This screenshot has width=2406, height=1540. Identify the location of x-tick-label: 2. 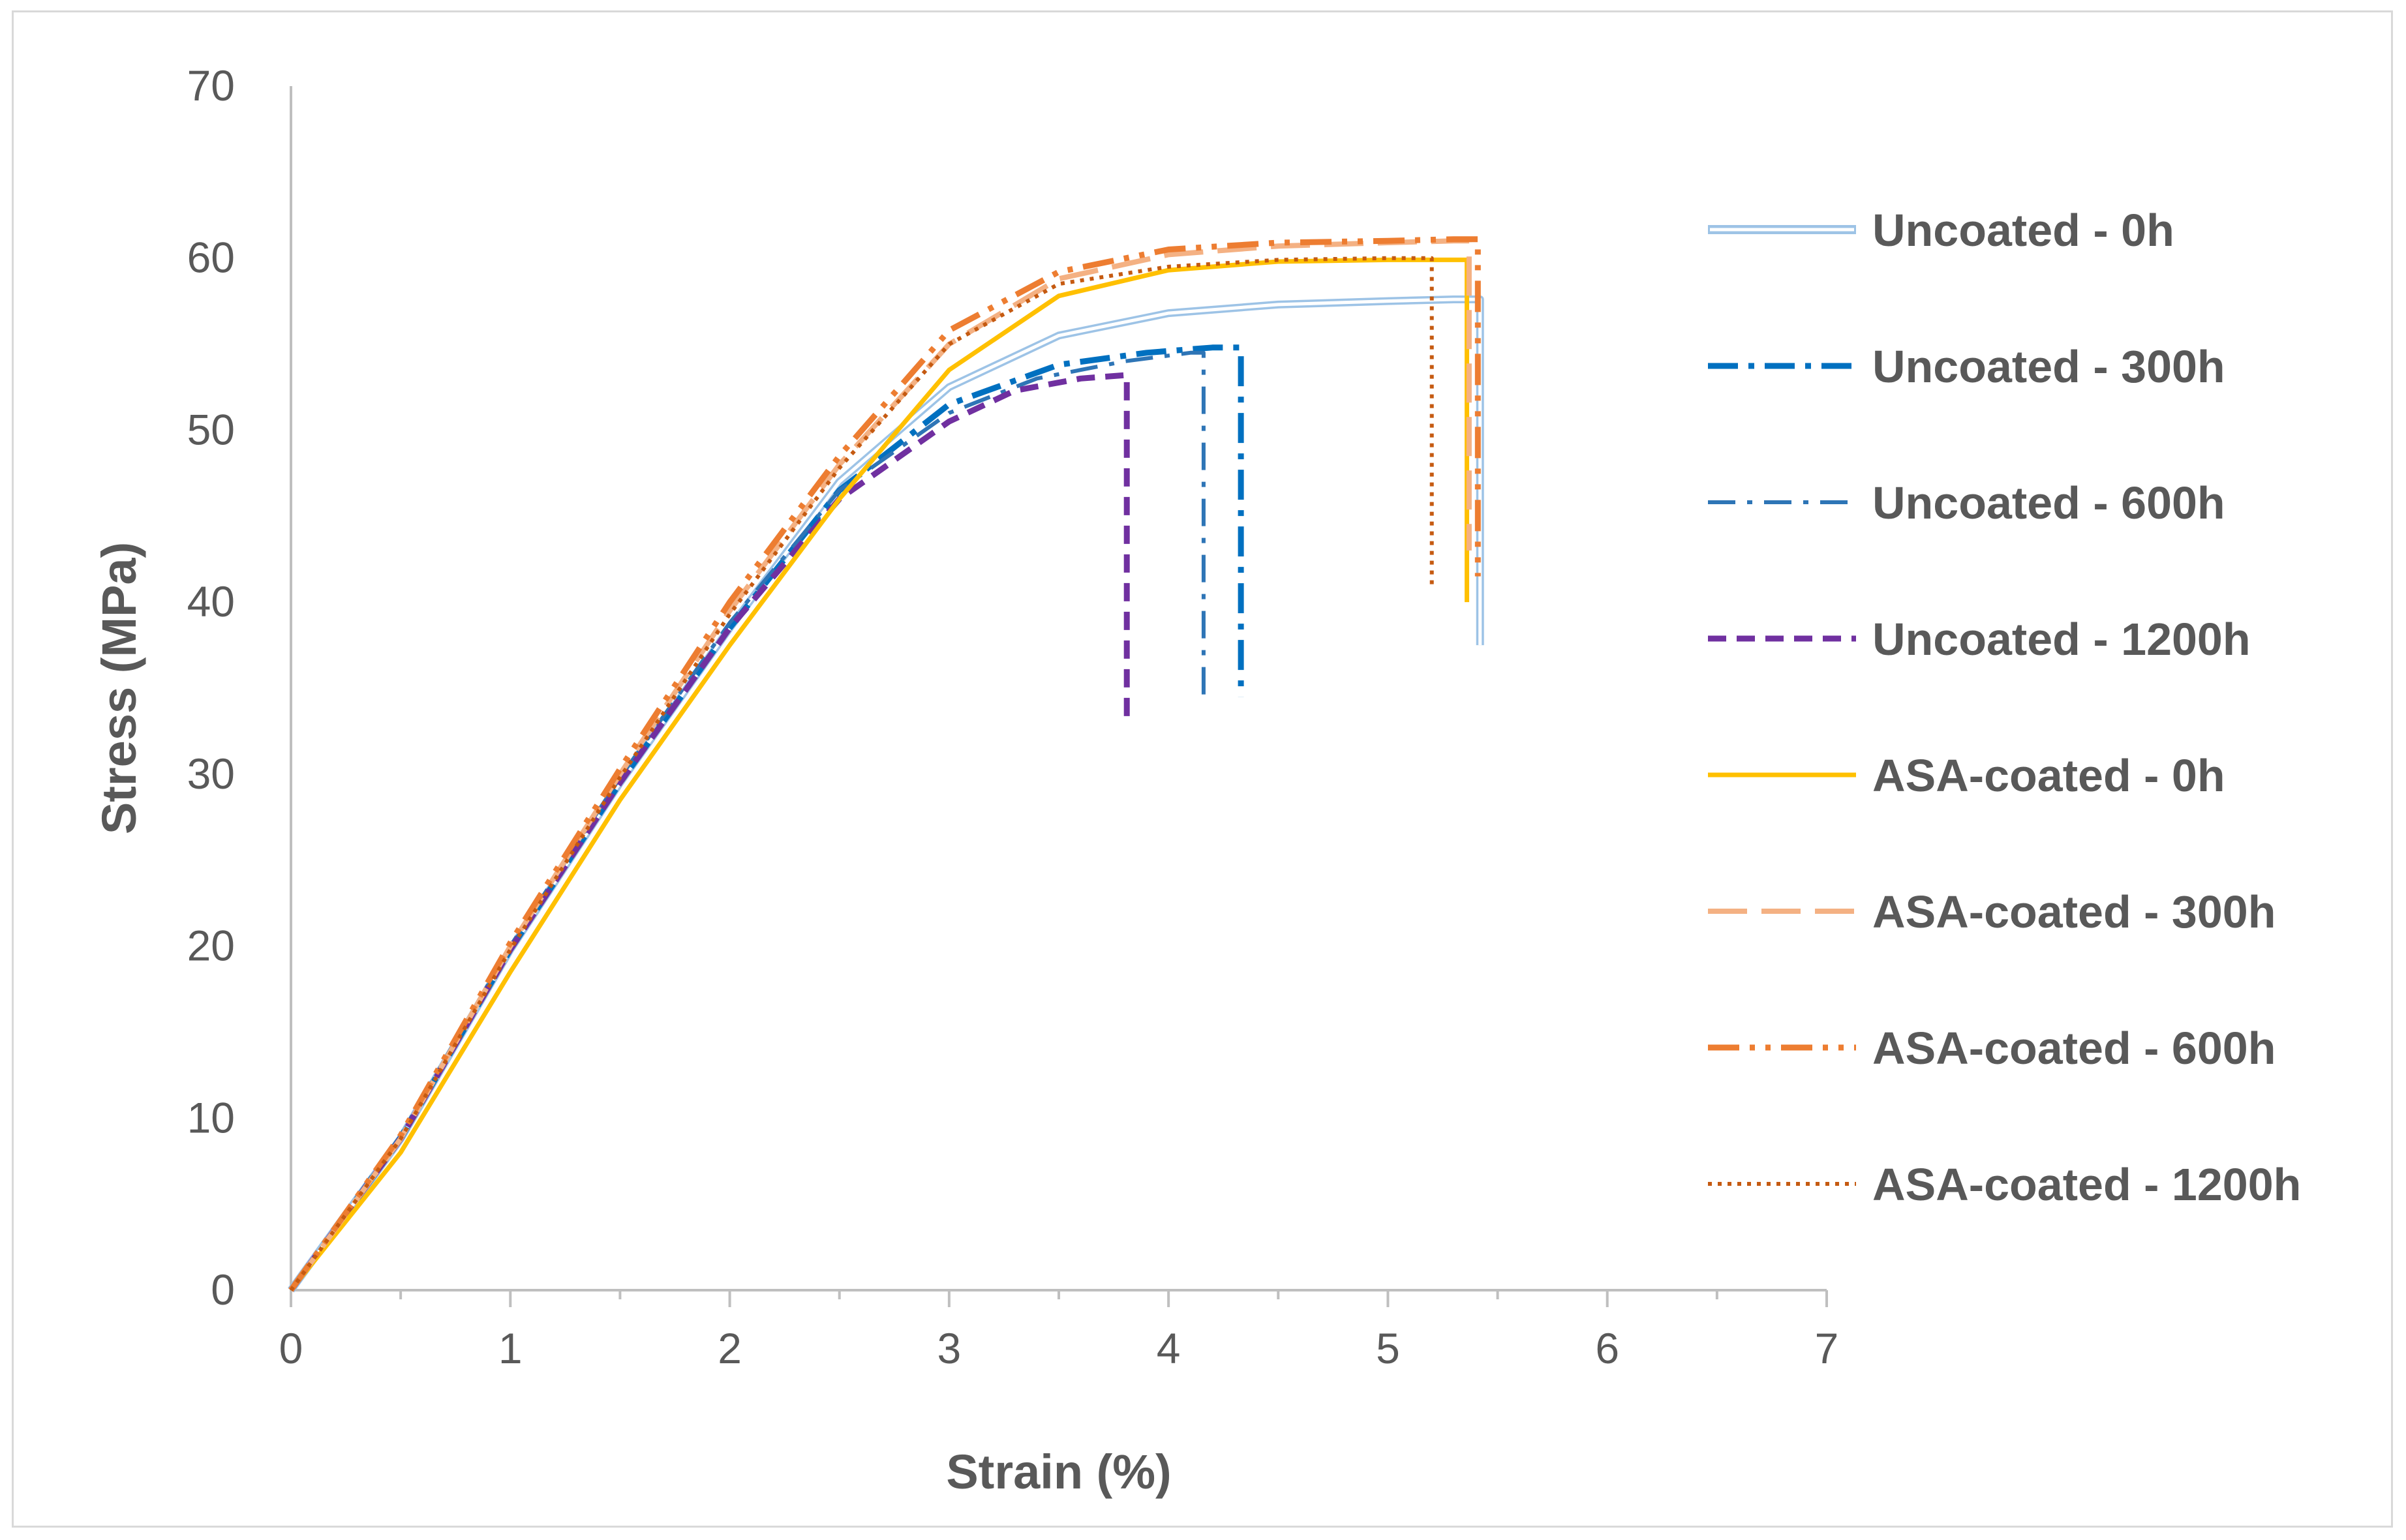
(730, 1348).